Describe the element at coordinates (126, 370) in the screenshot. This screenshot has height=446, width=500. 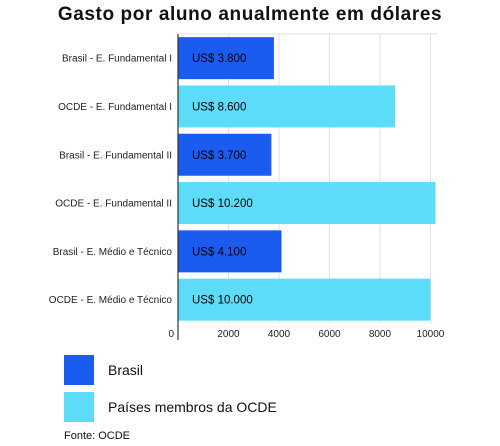
I see `legend-label-brasil: Brasil` at that location.